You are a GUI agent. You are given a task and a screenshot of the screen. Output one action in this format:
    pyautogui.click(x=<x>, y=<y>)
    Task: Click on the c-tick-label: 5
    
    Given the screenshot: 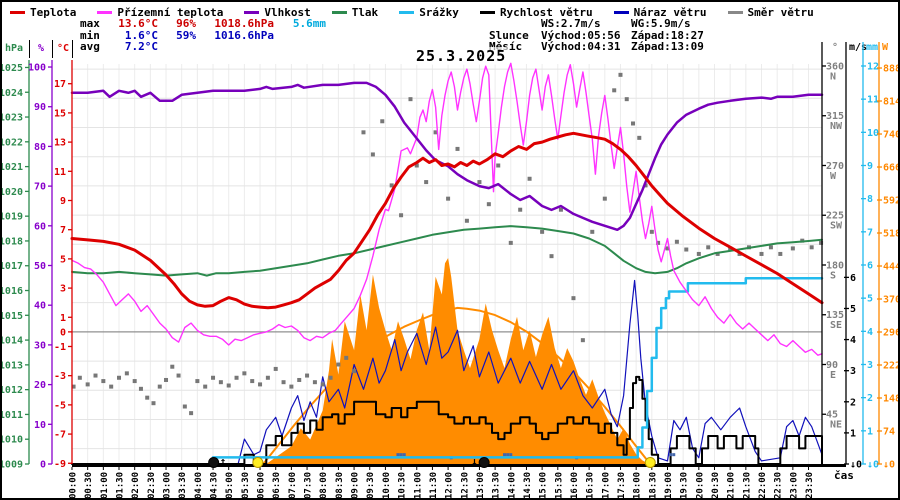 What is the action you would take?
    pyautogui.click(x=63, y=259)
    